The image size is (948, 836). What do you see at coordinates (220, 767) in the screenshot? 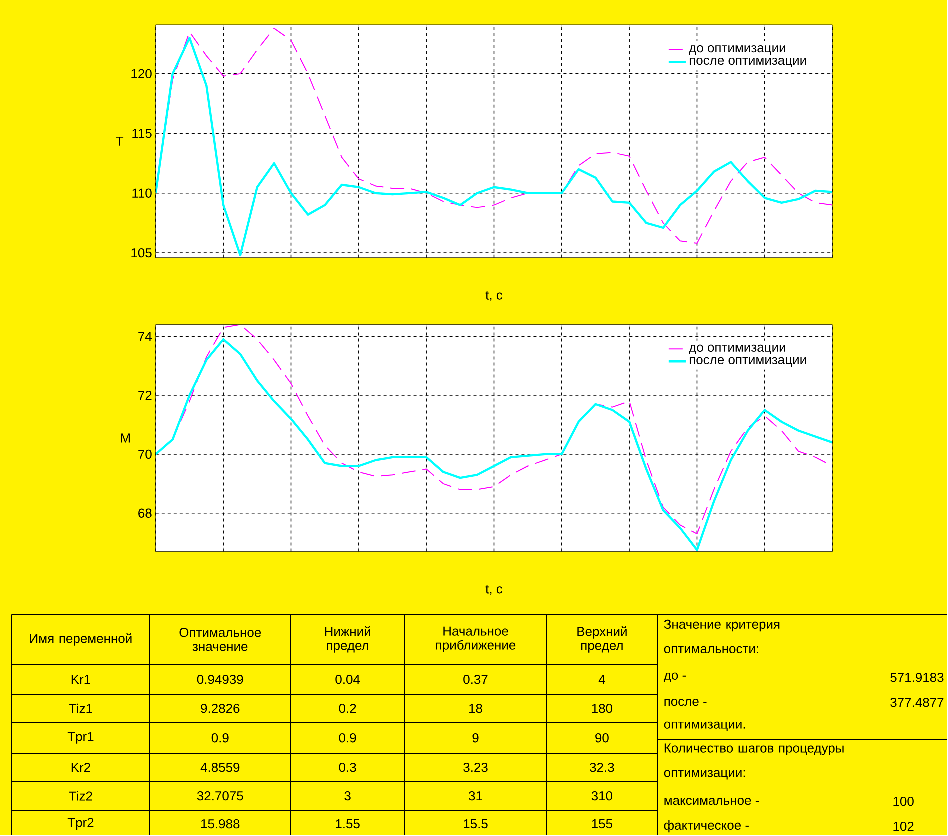
I see `text: 4.8559` at bounding box center [220, 767].